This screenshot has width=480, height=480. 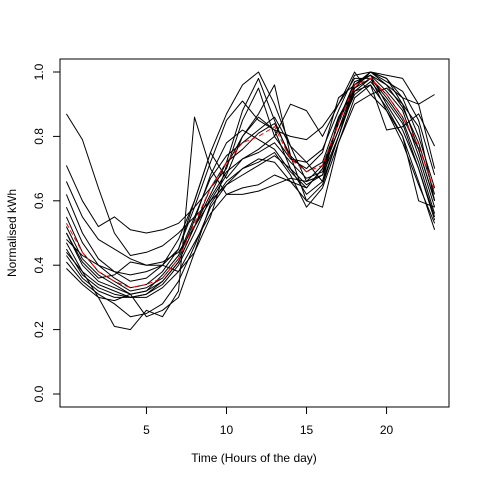 I want to click on x-axis: 5 10 15 20, so click(x=268, y=422).